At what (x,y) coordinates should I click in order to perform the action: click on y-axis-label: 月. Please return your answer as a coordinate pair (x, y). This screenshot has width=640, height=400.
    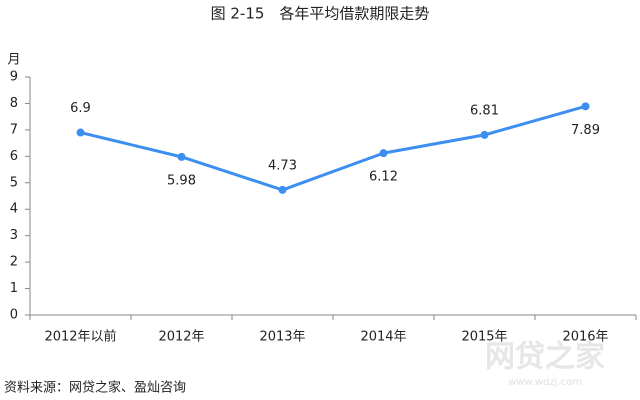
    Looking at the image, I should click on (13, 60).